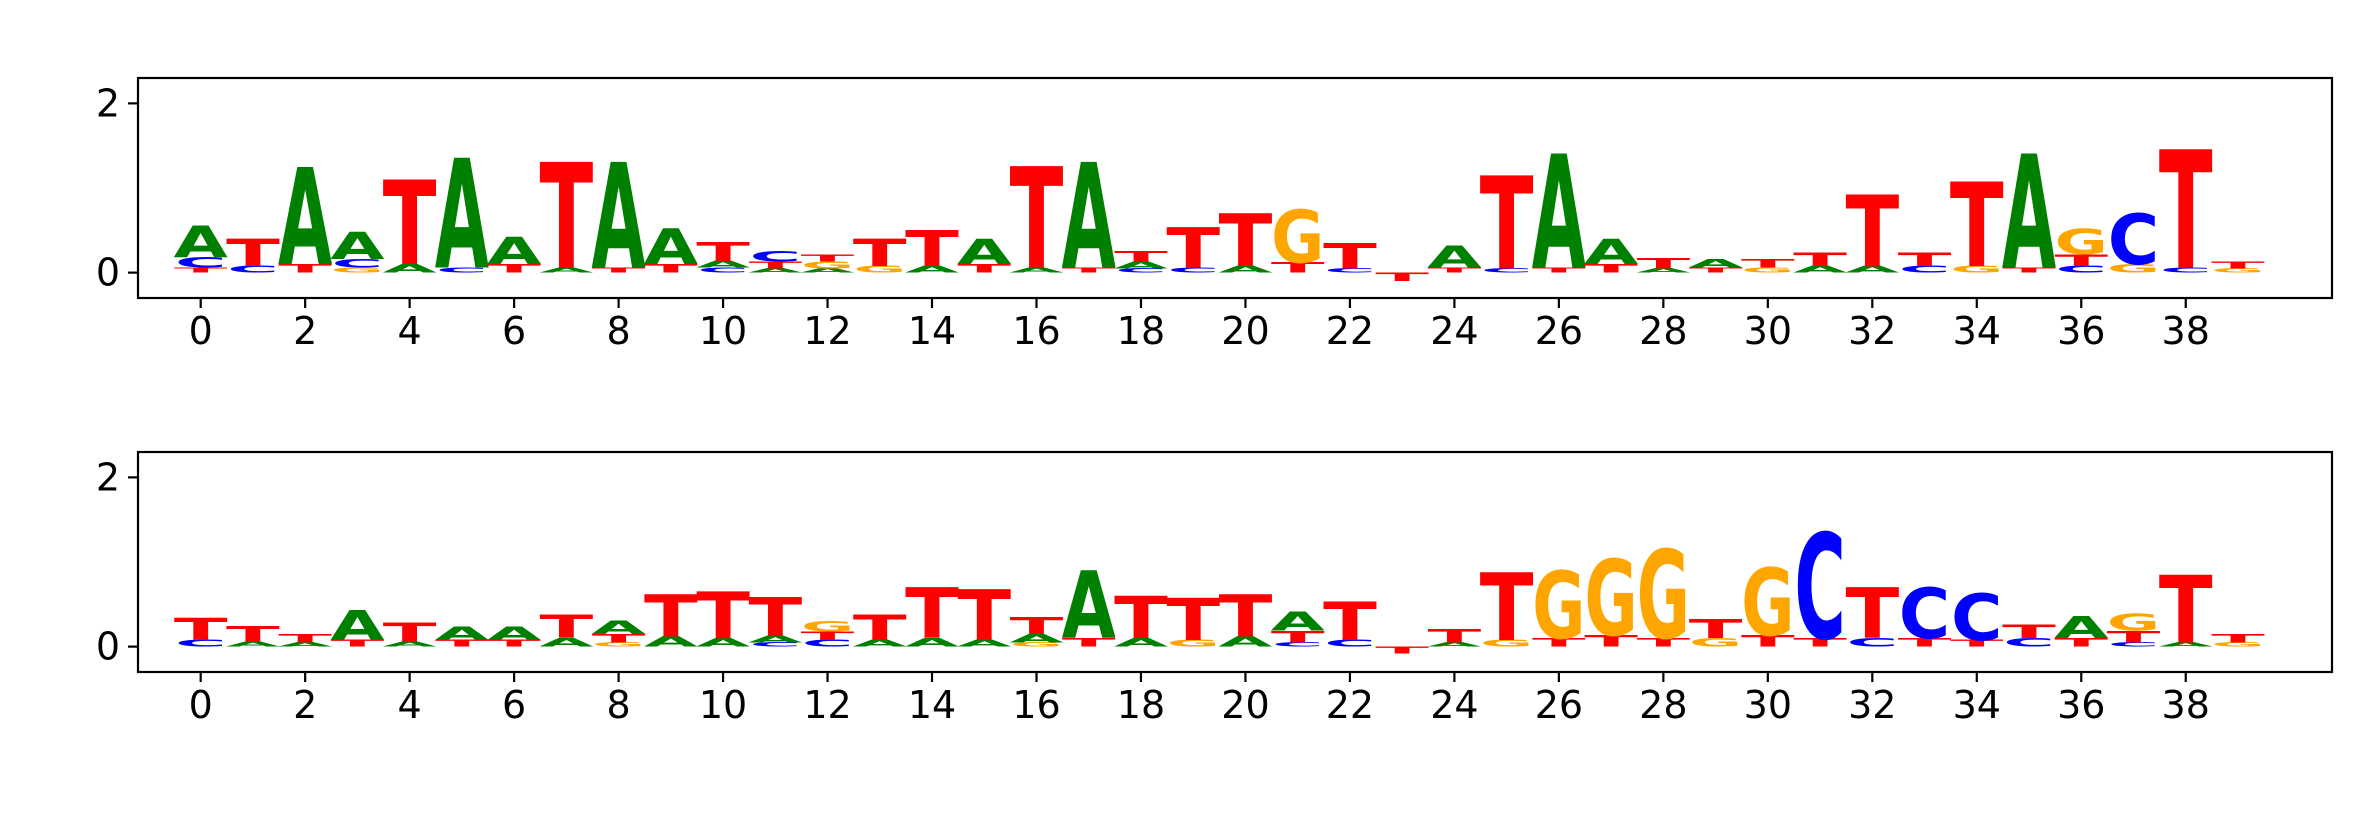  What do you see at coordinates (1872, 705) in the screenshot?
I see `x-tick-label: 32` at bounding box center [1872, 705].